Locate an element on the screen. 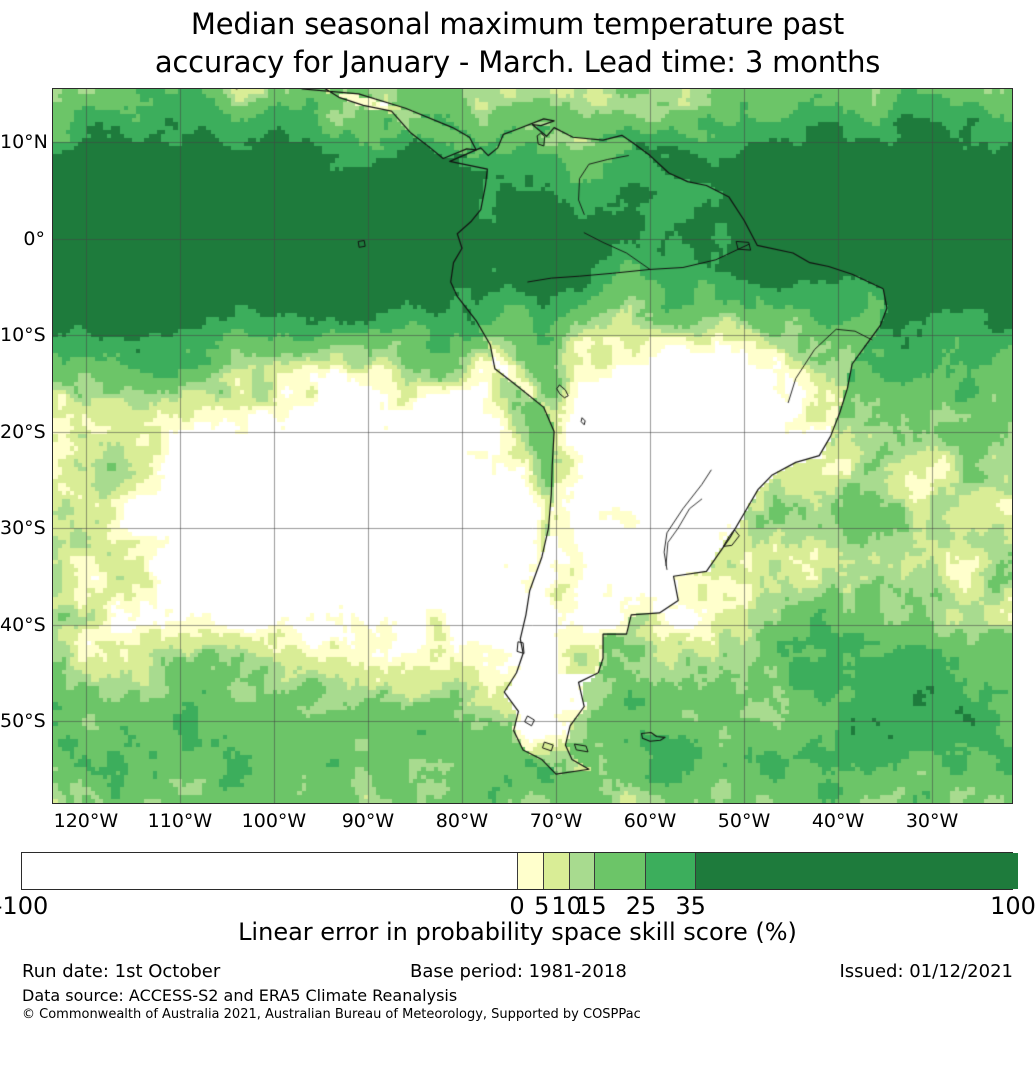 The height and width of the screenshot is (1065, 1035). longitude-tick-label: 100°W is located at coordinates (274, 821).